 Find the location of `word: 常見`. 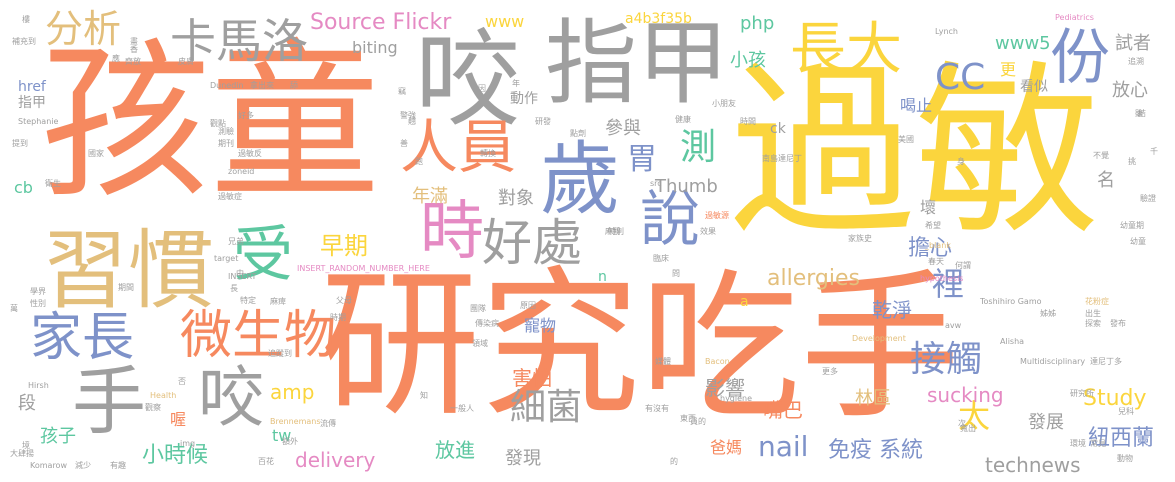

word: 常見 is located at coordinates (1098, 443).